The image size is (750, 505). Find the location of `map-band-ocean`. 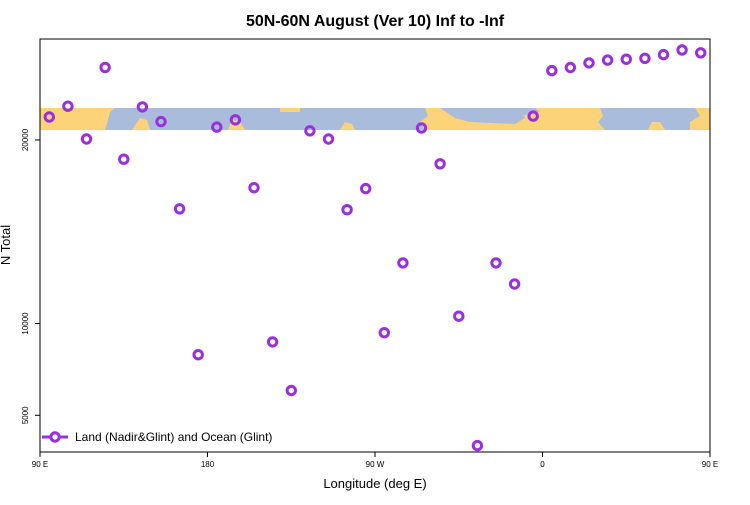

map-band-ocean is located at coordinates (402, 119).